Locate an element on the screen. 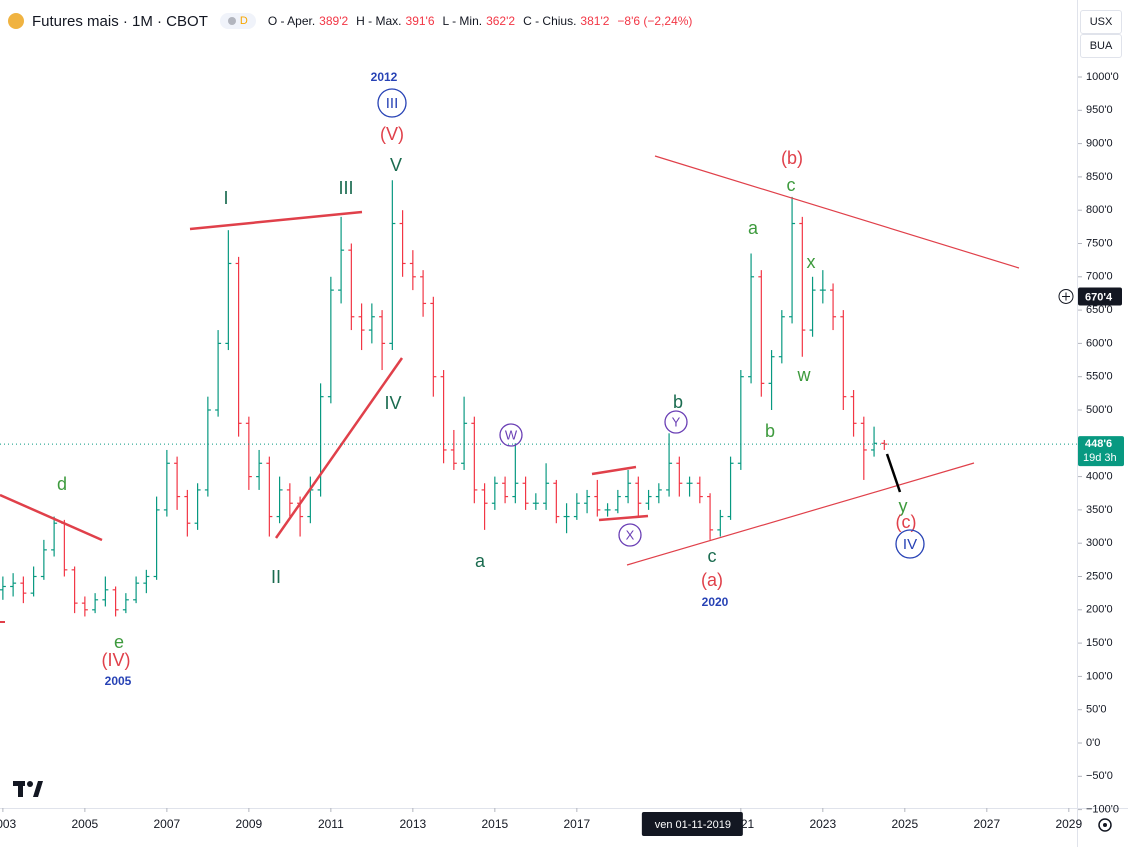 This screenshot has height=847, width=1128. y-tick-label: 550'0 is located at coordinates (1099, 377).